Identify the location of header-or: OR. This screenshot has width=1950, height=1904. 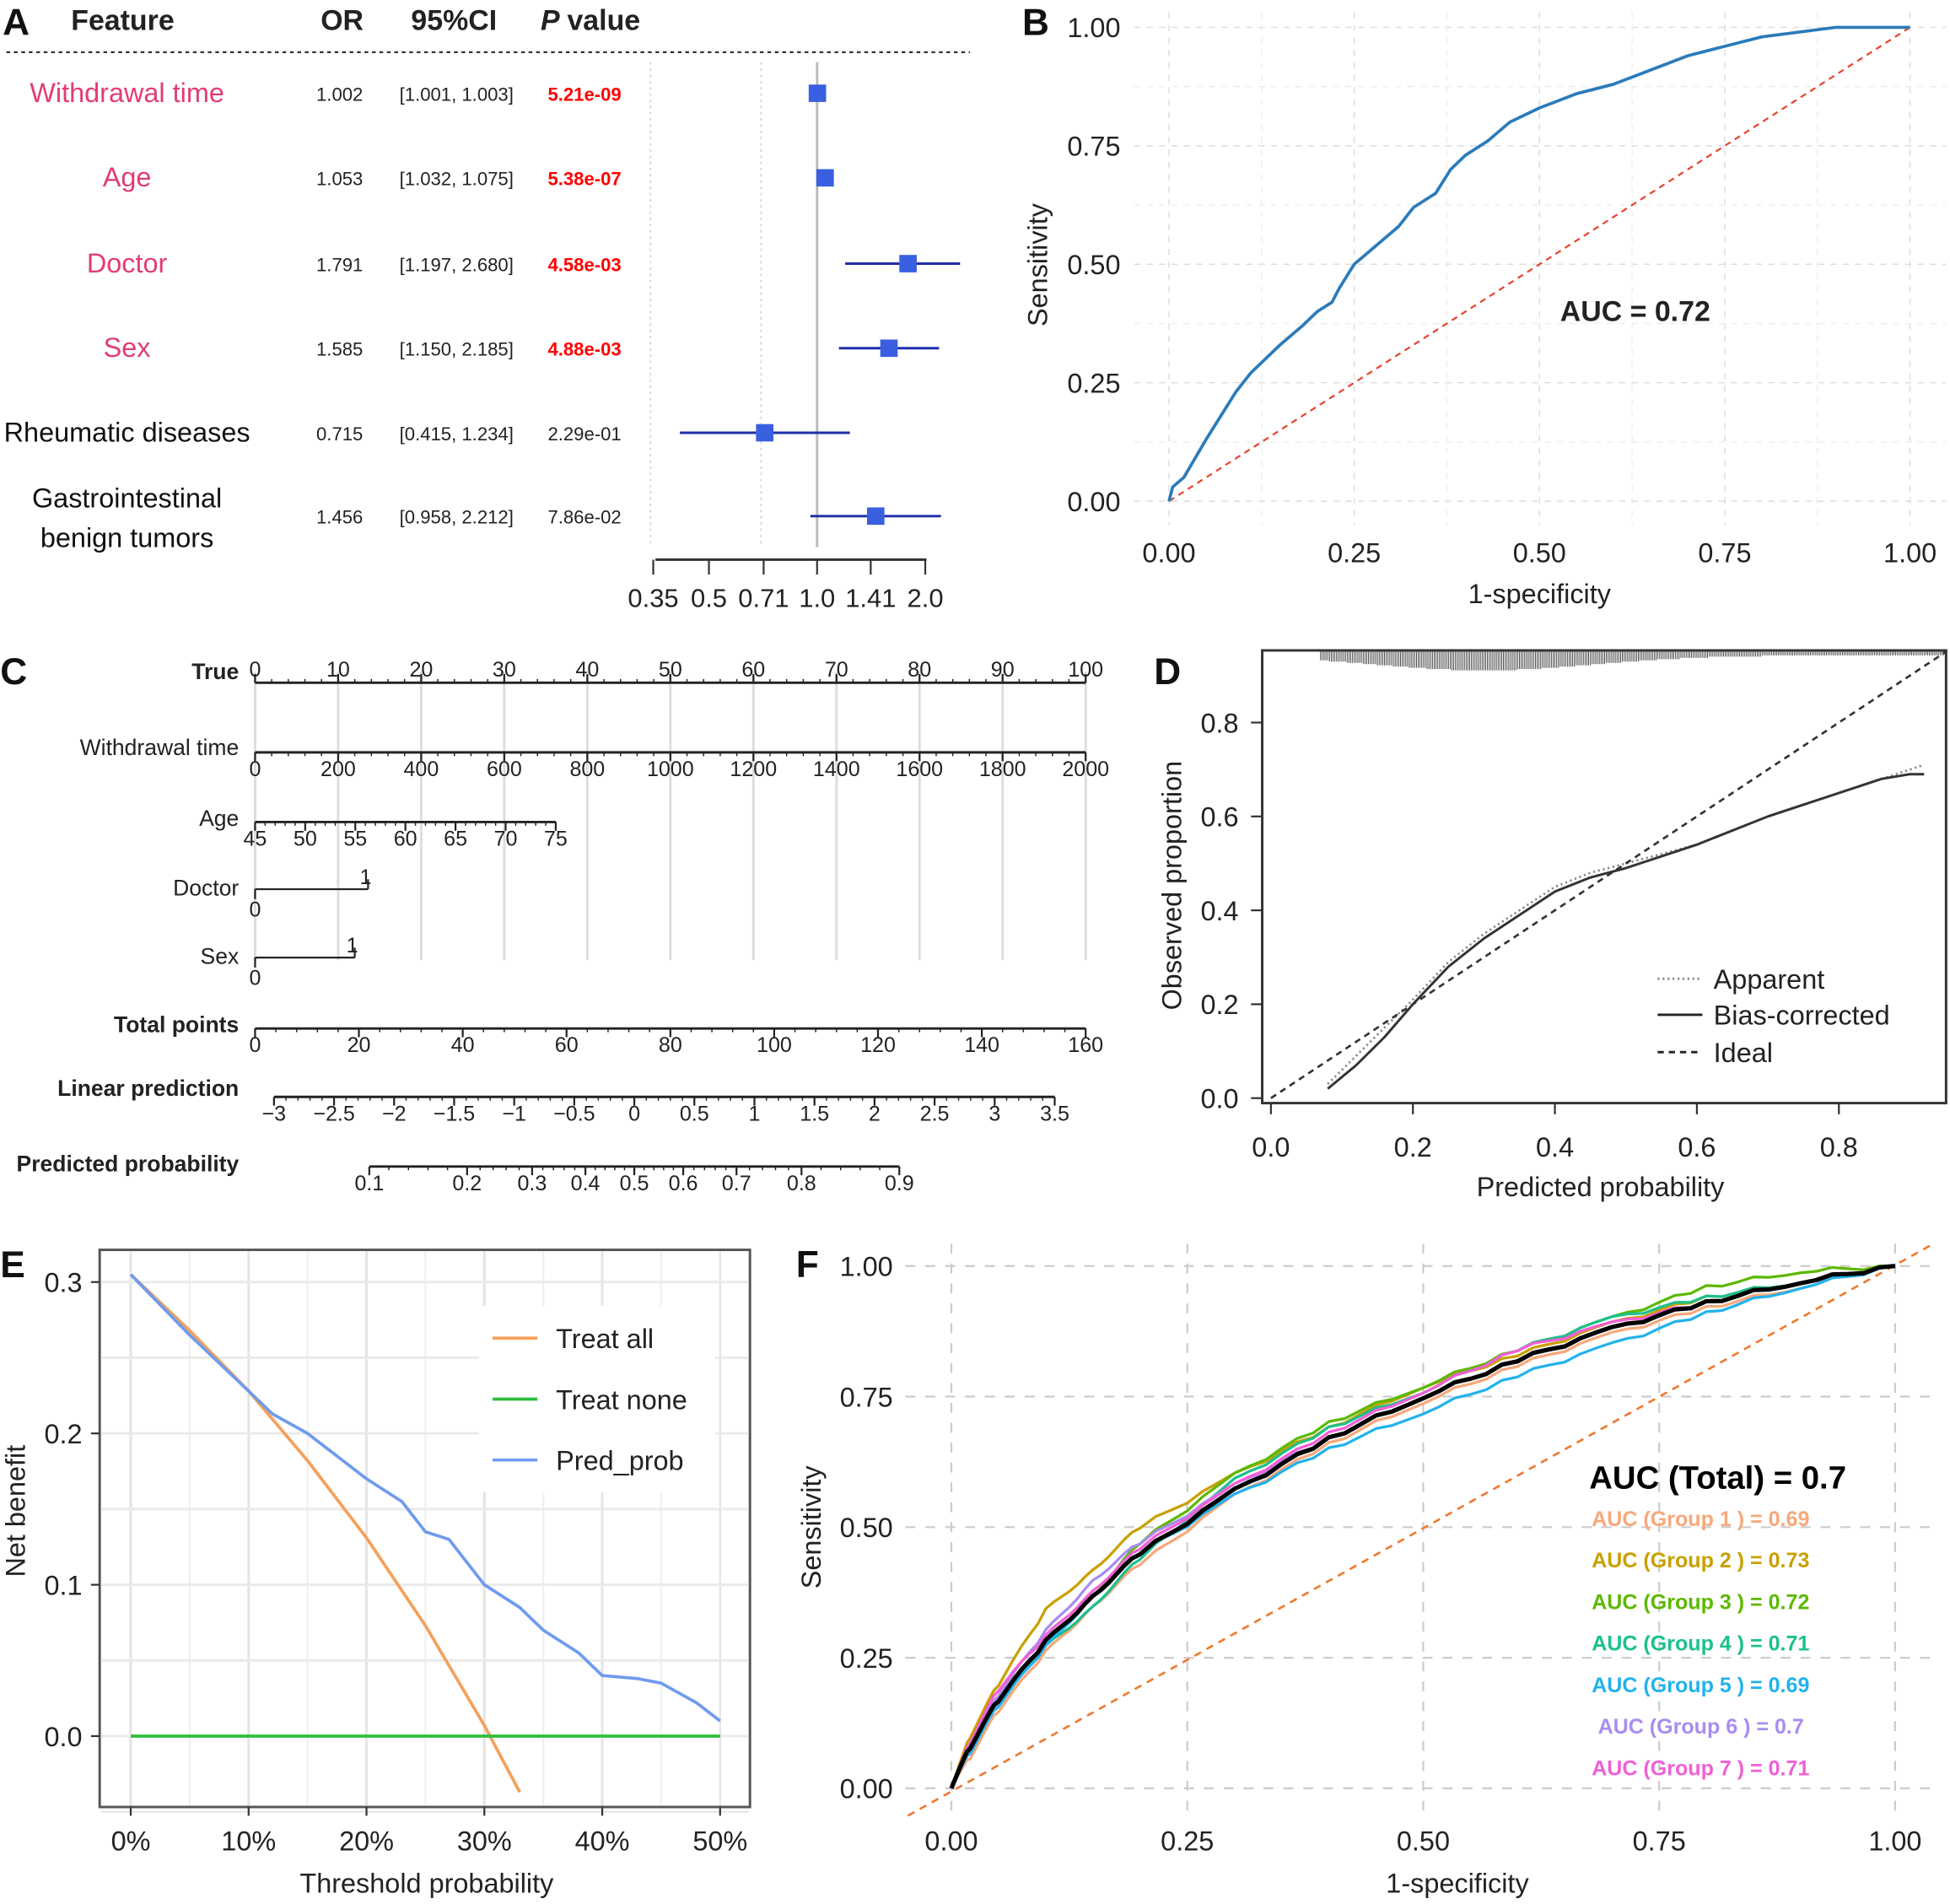
(342, 20).